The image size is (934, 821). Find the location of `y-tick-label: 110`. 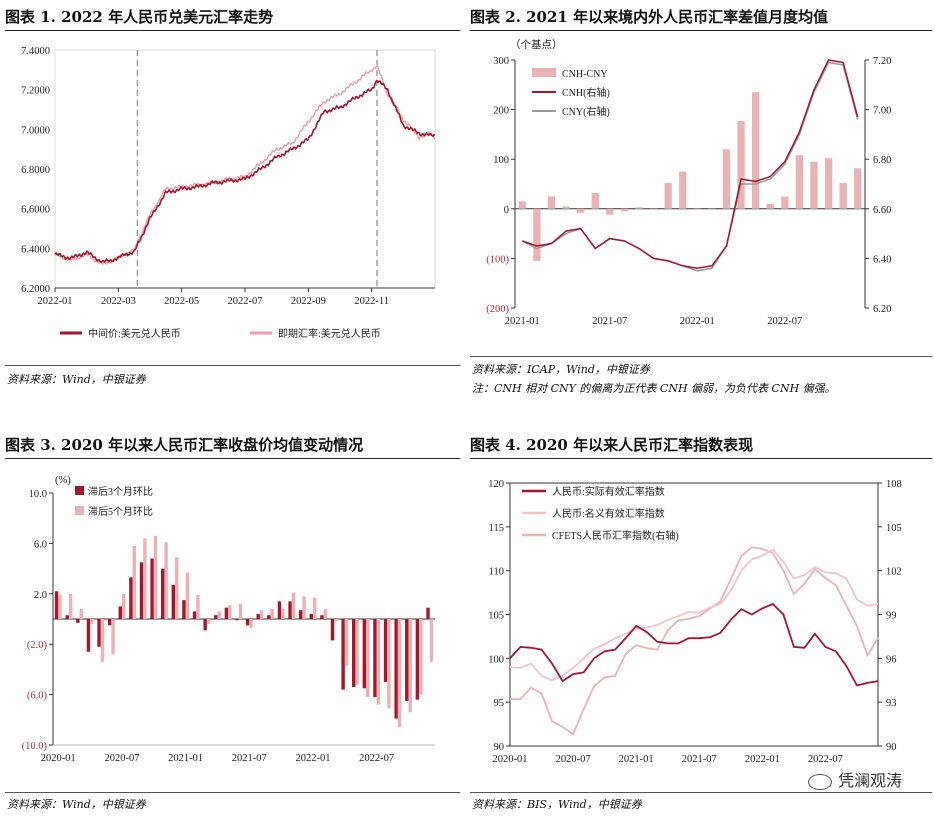

y-tick-label: 110 is located at coordinates (496, 572).